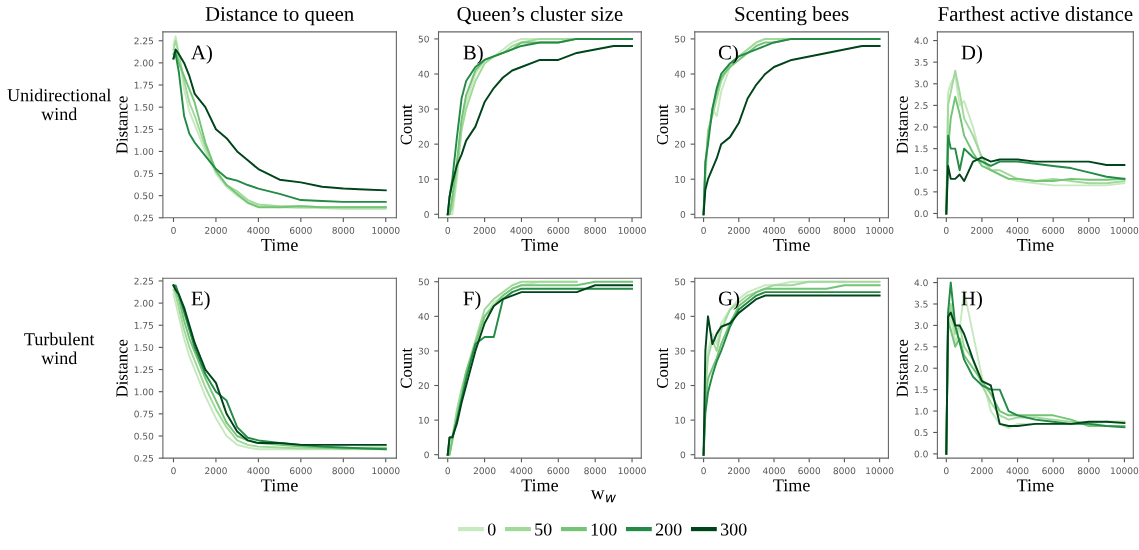 This screenshot has height=550, width=1139. What do you see at coordinates (144, 107) in the screenshot?
I see `y-tick-label: 1.50` at bounding box center [144, 107].